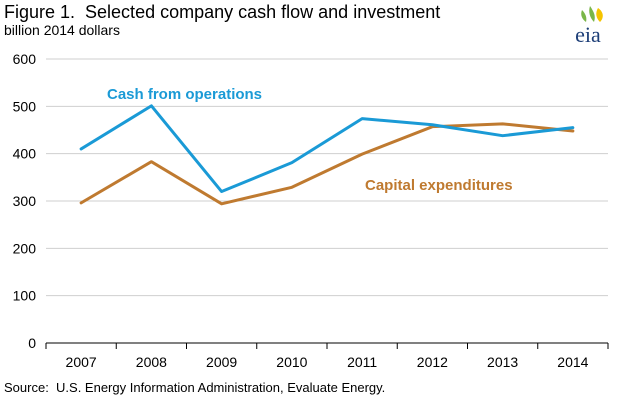 This screenshot has height=400, width=624. What do you see at coordinates (362, 362) in the screenshot?
I see `x-tick-label-2011: 2011` at bounding box center [362, 362].